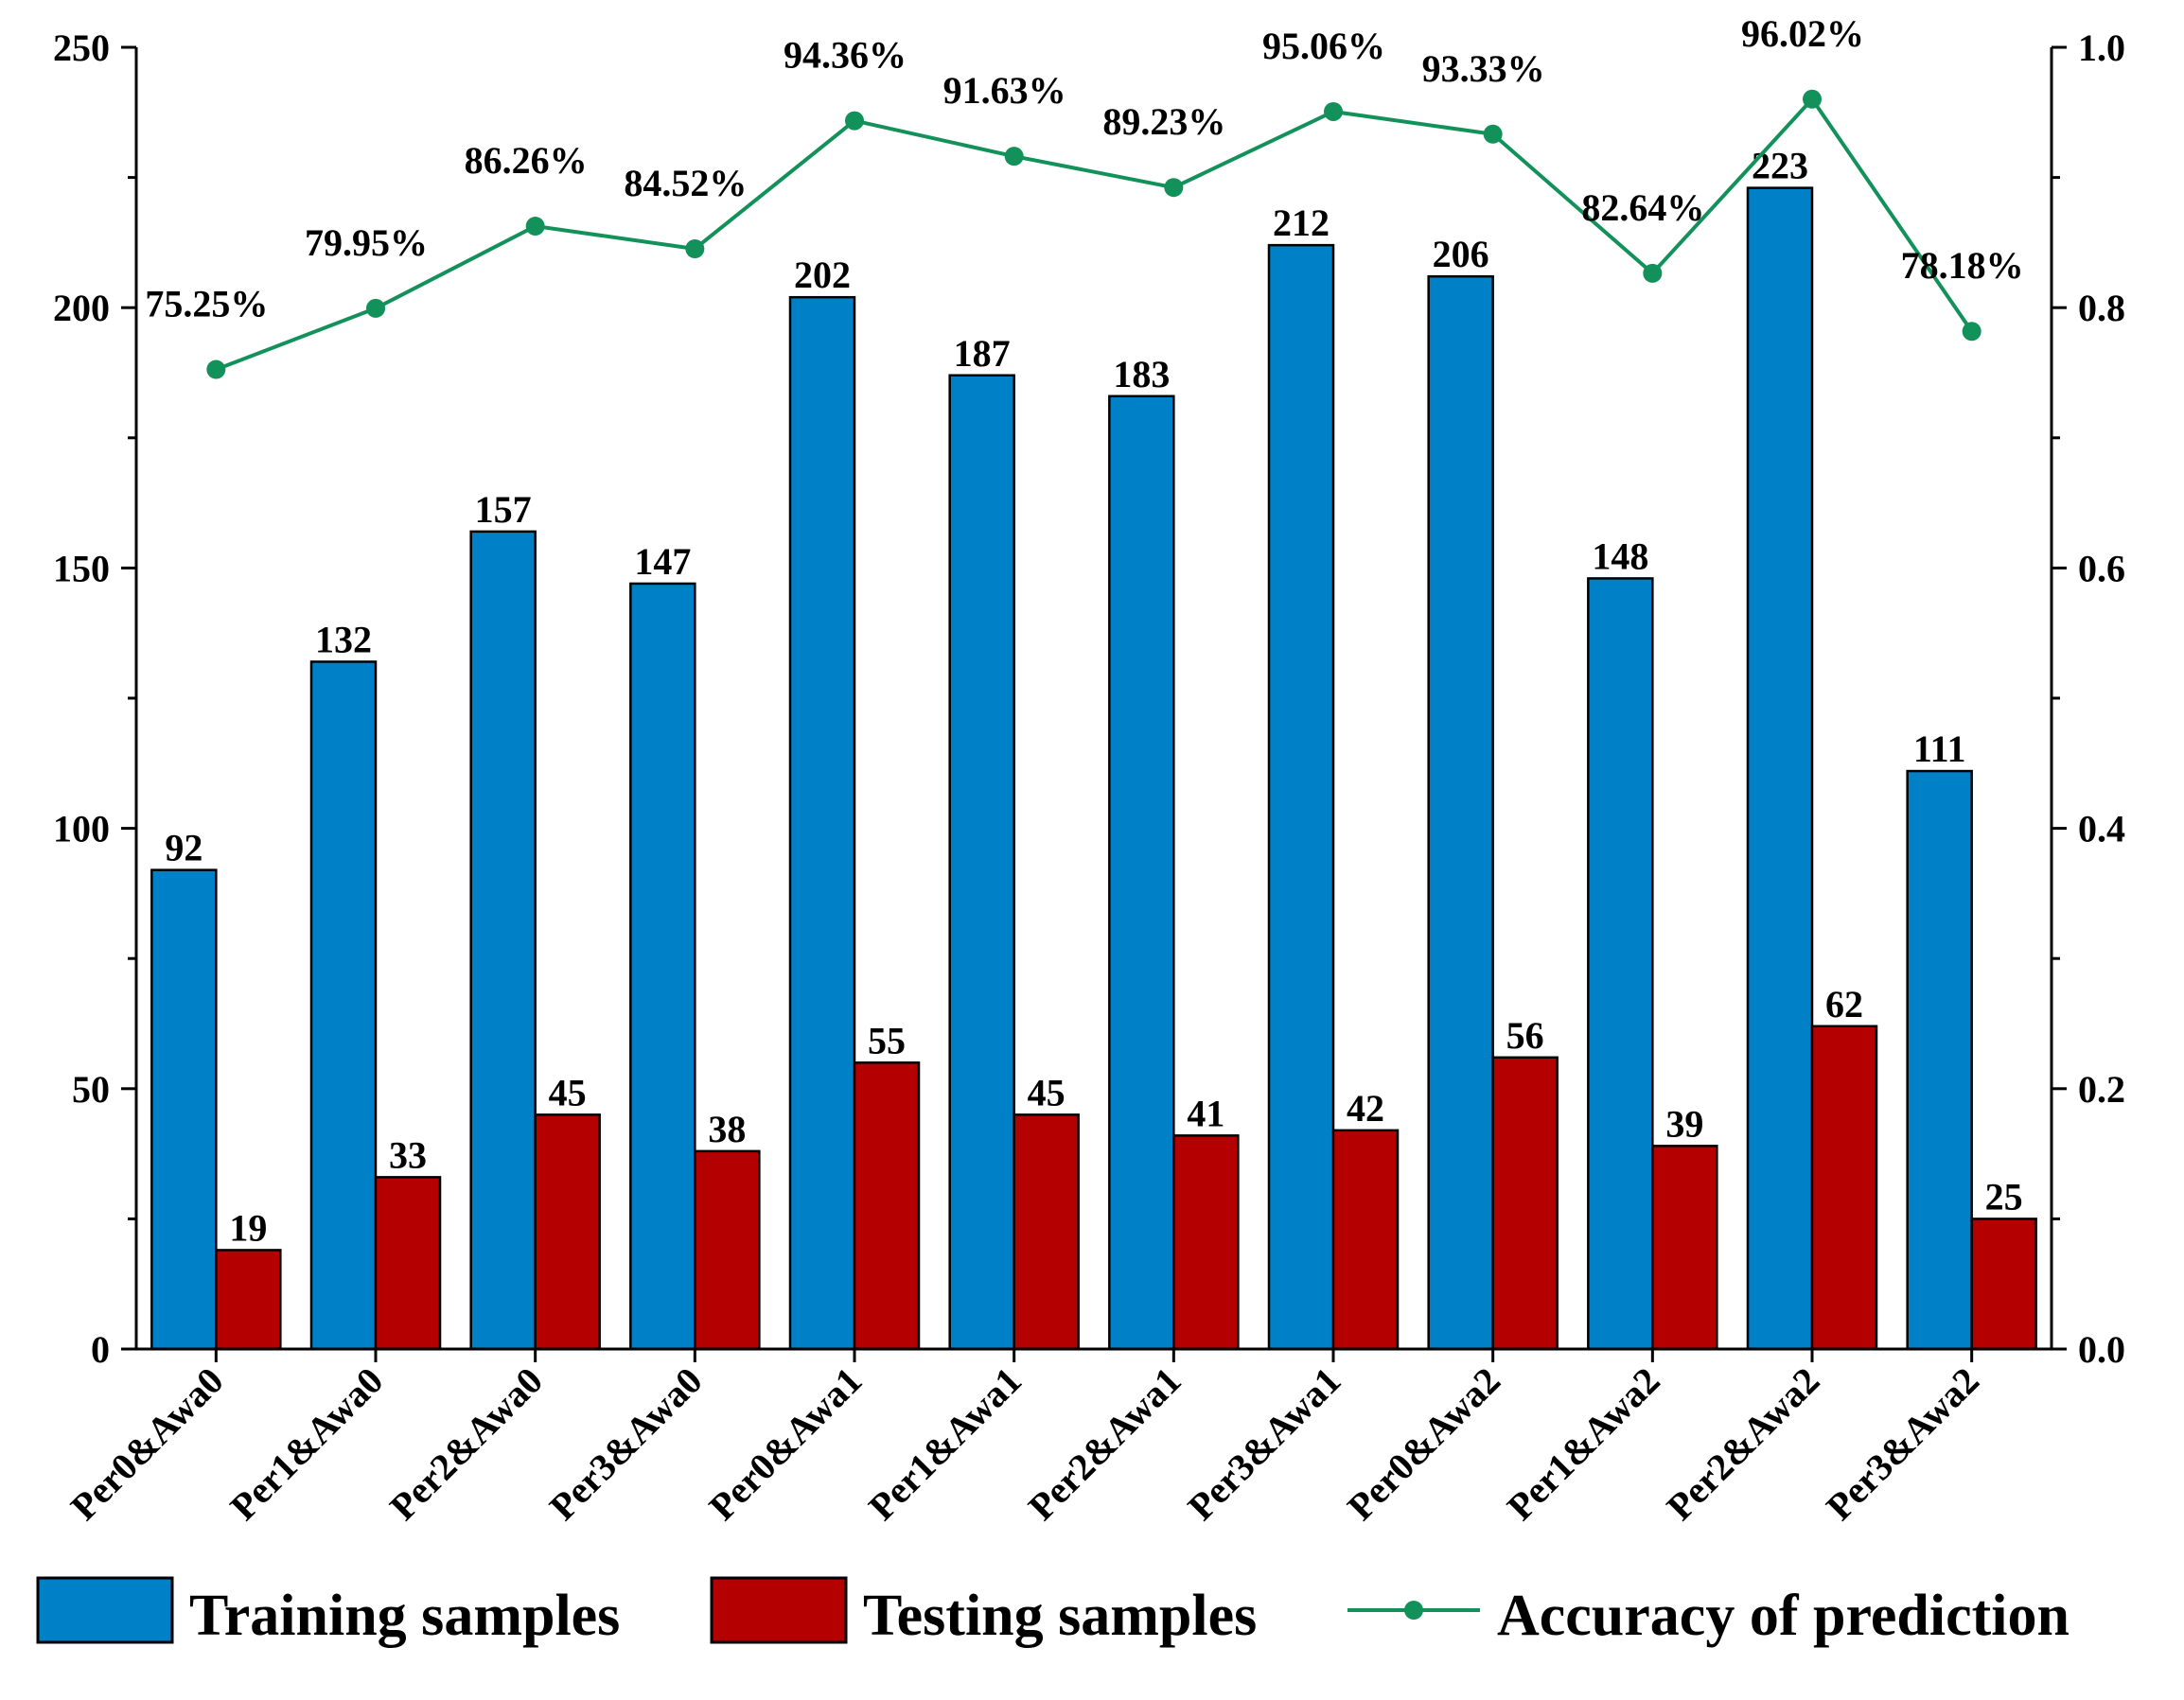 This screenshot has height=1700, width=2184. Describe the element at coordinates (1105, 1444) in the screenshot. I see `x-category-label: Per2&Awa1` at that location.